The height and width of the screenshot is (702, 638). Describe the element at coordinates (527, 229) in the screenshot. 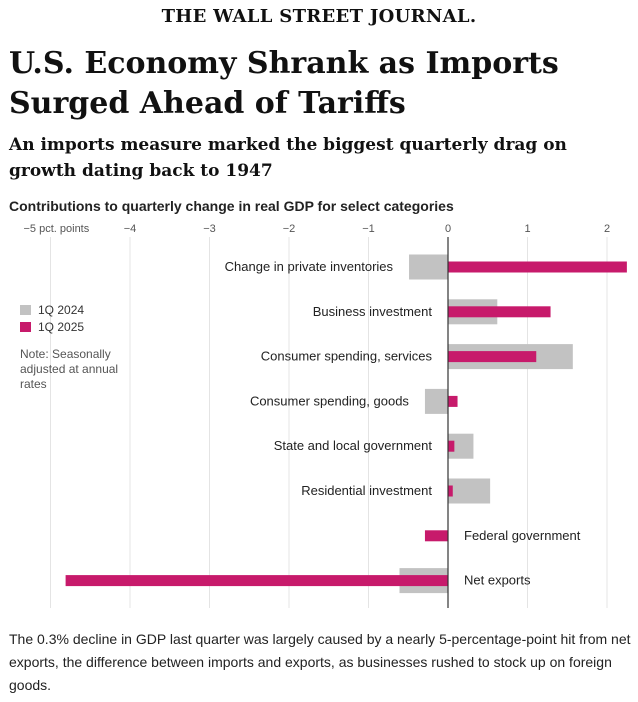

I see `x-tick-label: 1` at that location.